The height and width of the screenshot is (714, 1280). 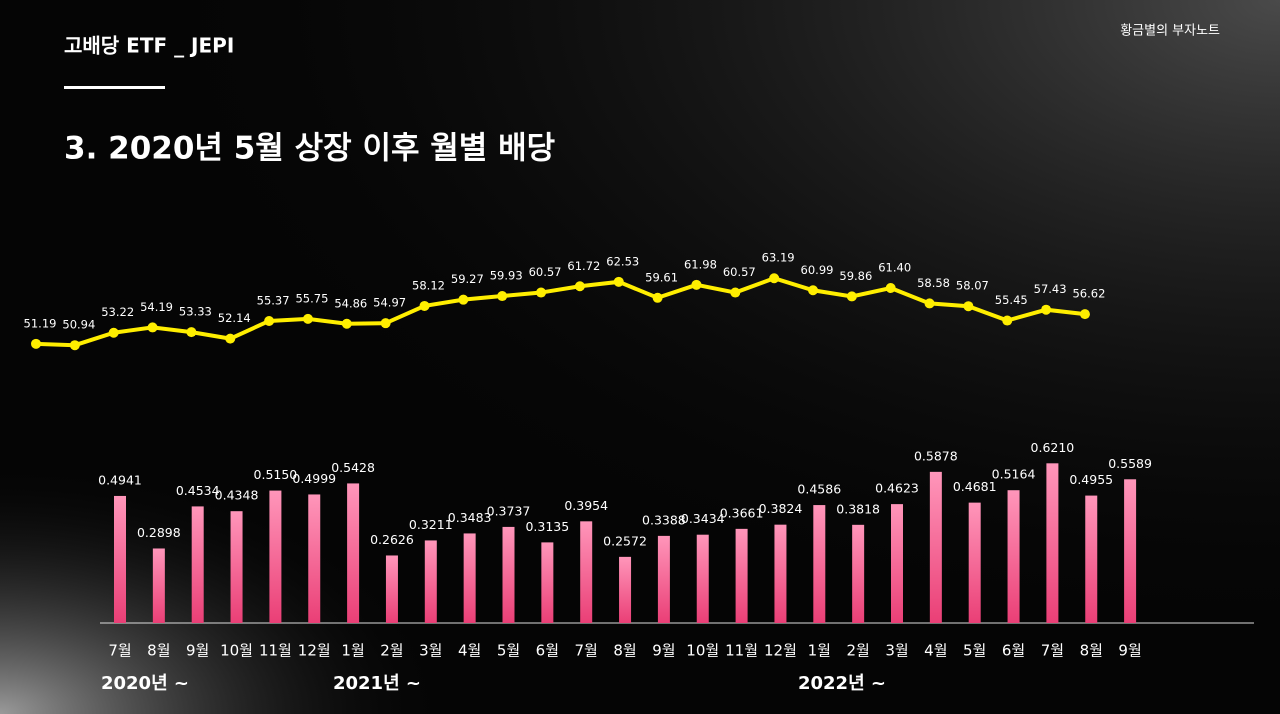 What do you see at coordinates (392, 539) in the screenshot?
I see `dividend-label: 0.2626` at bounding box center [392, 539].